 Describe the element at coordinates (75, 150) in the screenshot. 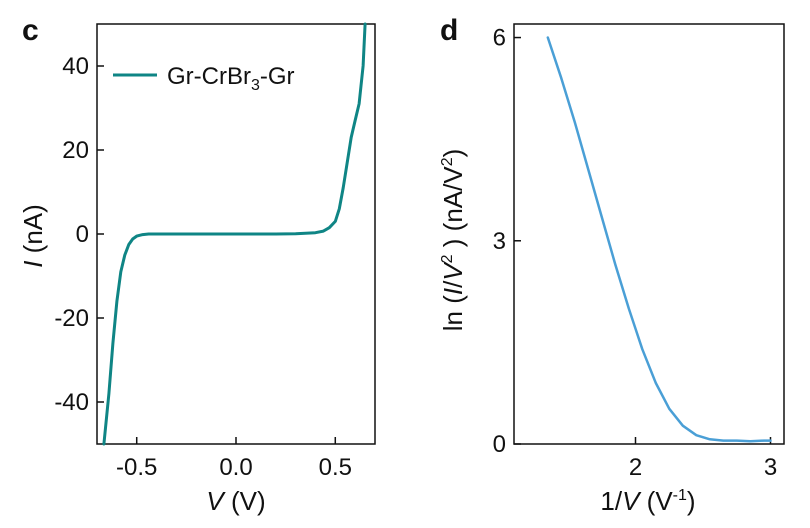

I see `y-tick-label: 20` at that location.